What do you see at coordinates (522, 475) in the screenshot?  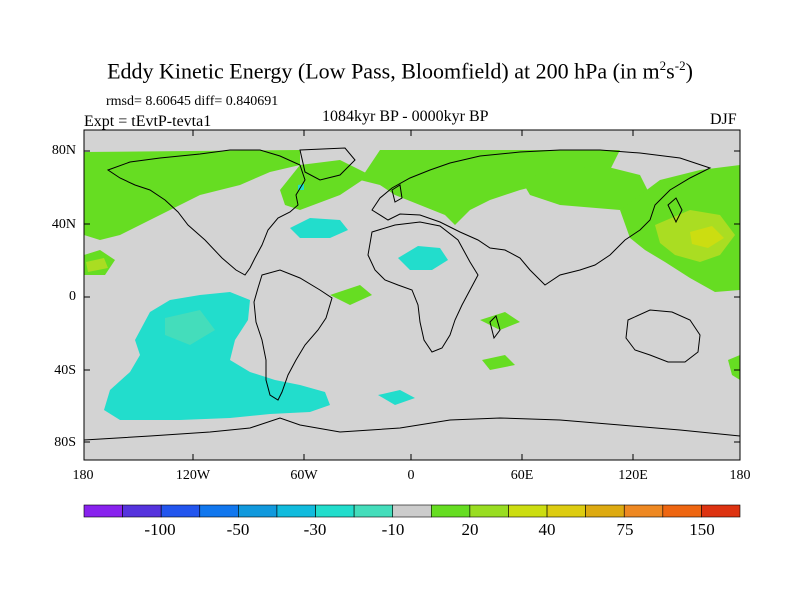 I see `x-tick-label: 60E` at bounding box center [522, 475].